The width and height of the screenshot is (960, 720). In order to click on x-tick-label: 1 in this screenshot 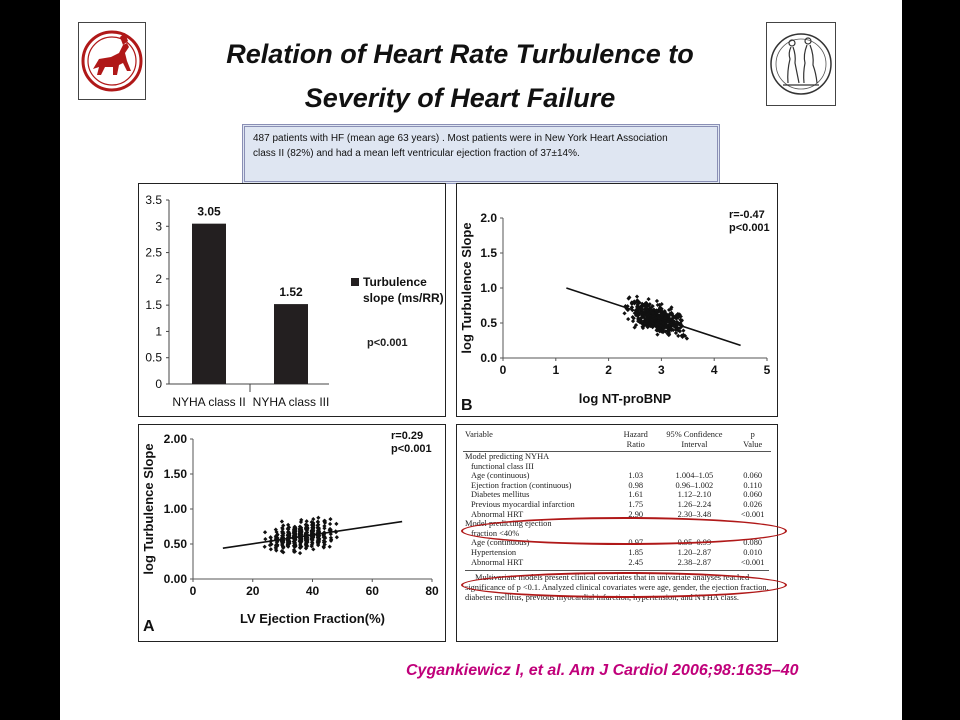, I will do `click(555, 370)`.